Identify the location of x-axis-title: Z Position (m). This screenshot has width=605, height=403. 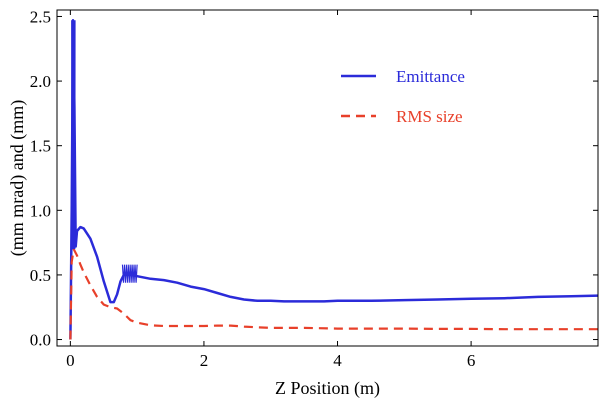
(327, 388).